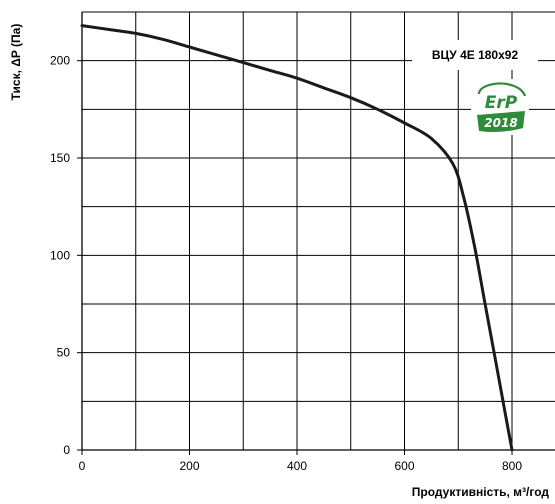 The width and height of the screenshot is (555, 504). I want to click on x-tick-label: 400, so click(297, 466).